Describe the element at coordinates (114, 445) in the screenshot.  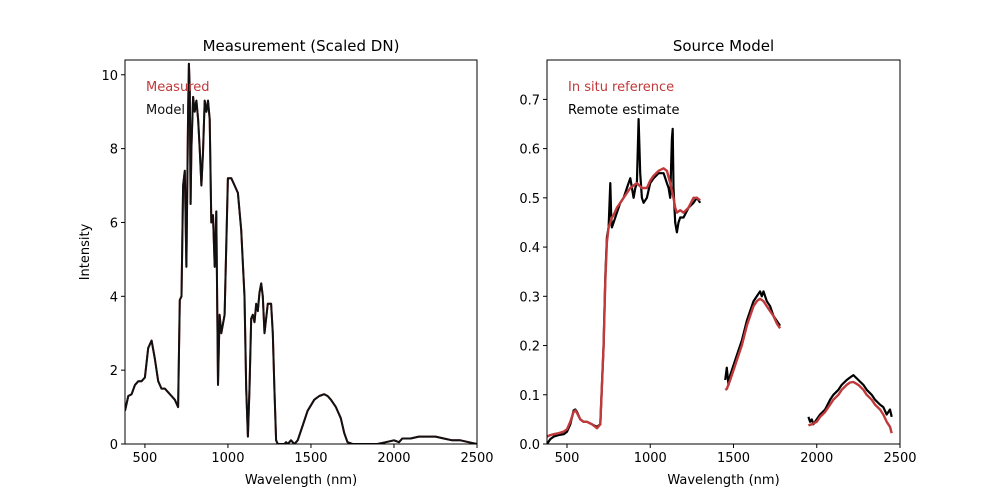
I see `y-tick-label: 0` at that location.